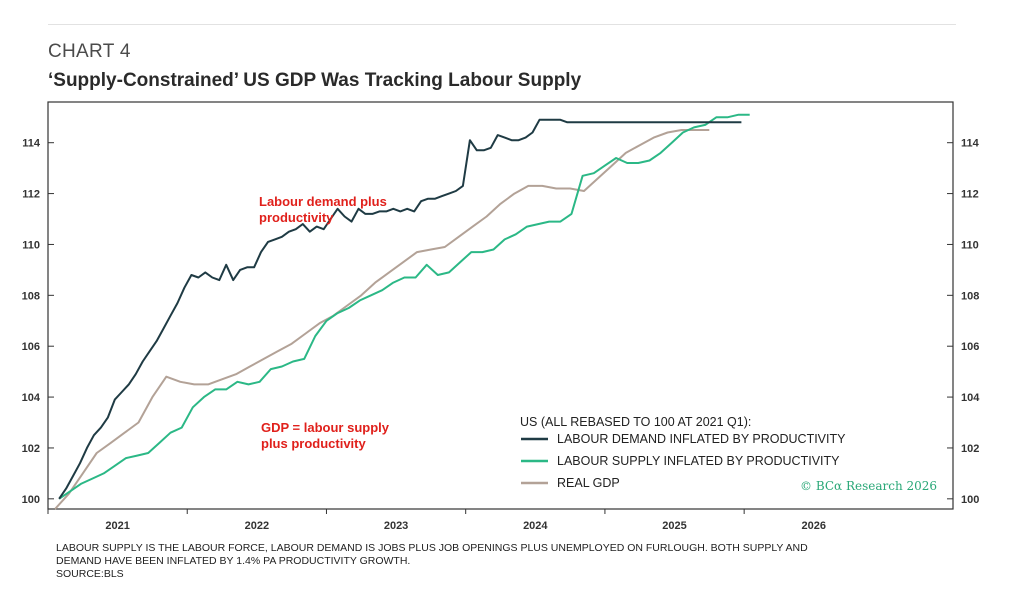 The width and height of the screenshot is (1024, 603). I want to click on y-tick-label-right: 110, so click(970, 245).